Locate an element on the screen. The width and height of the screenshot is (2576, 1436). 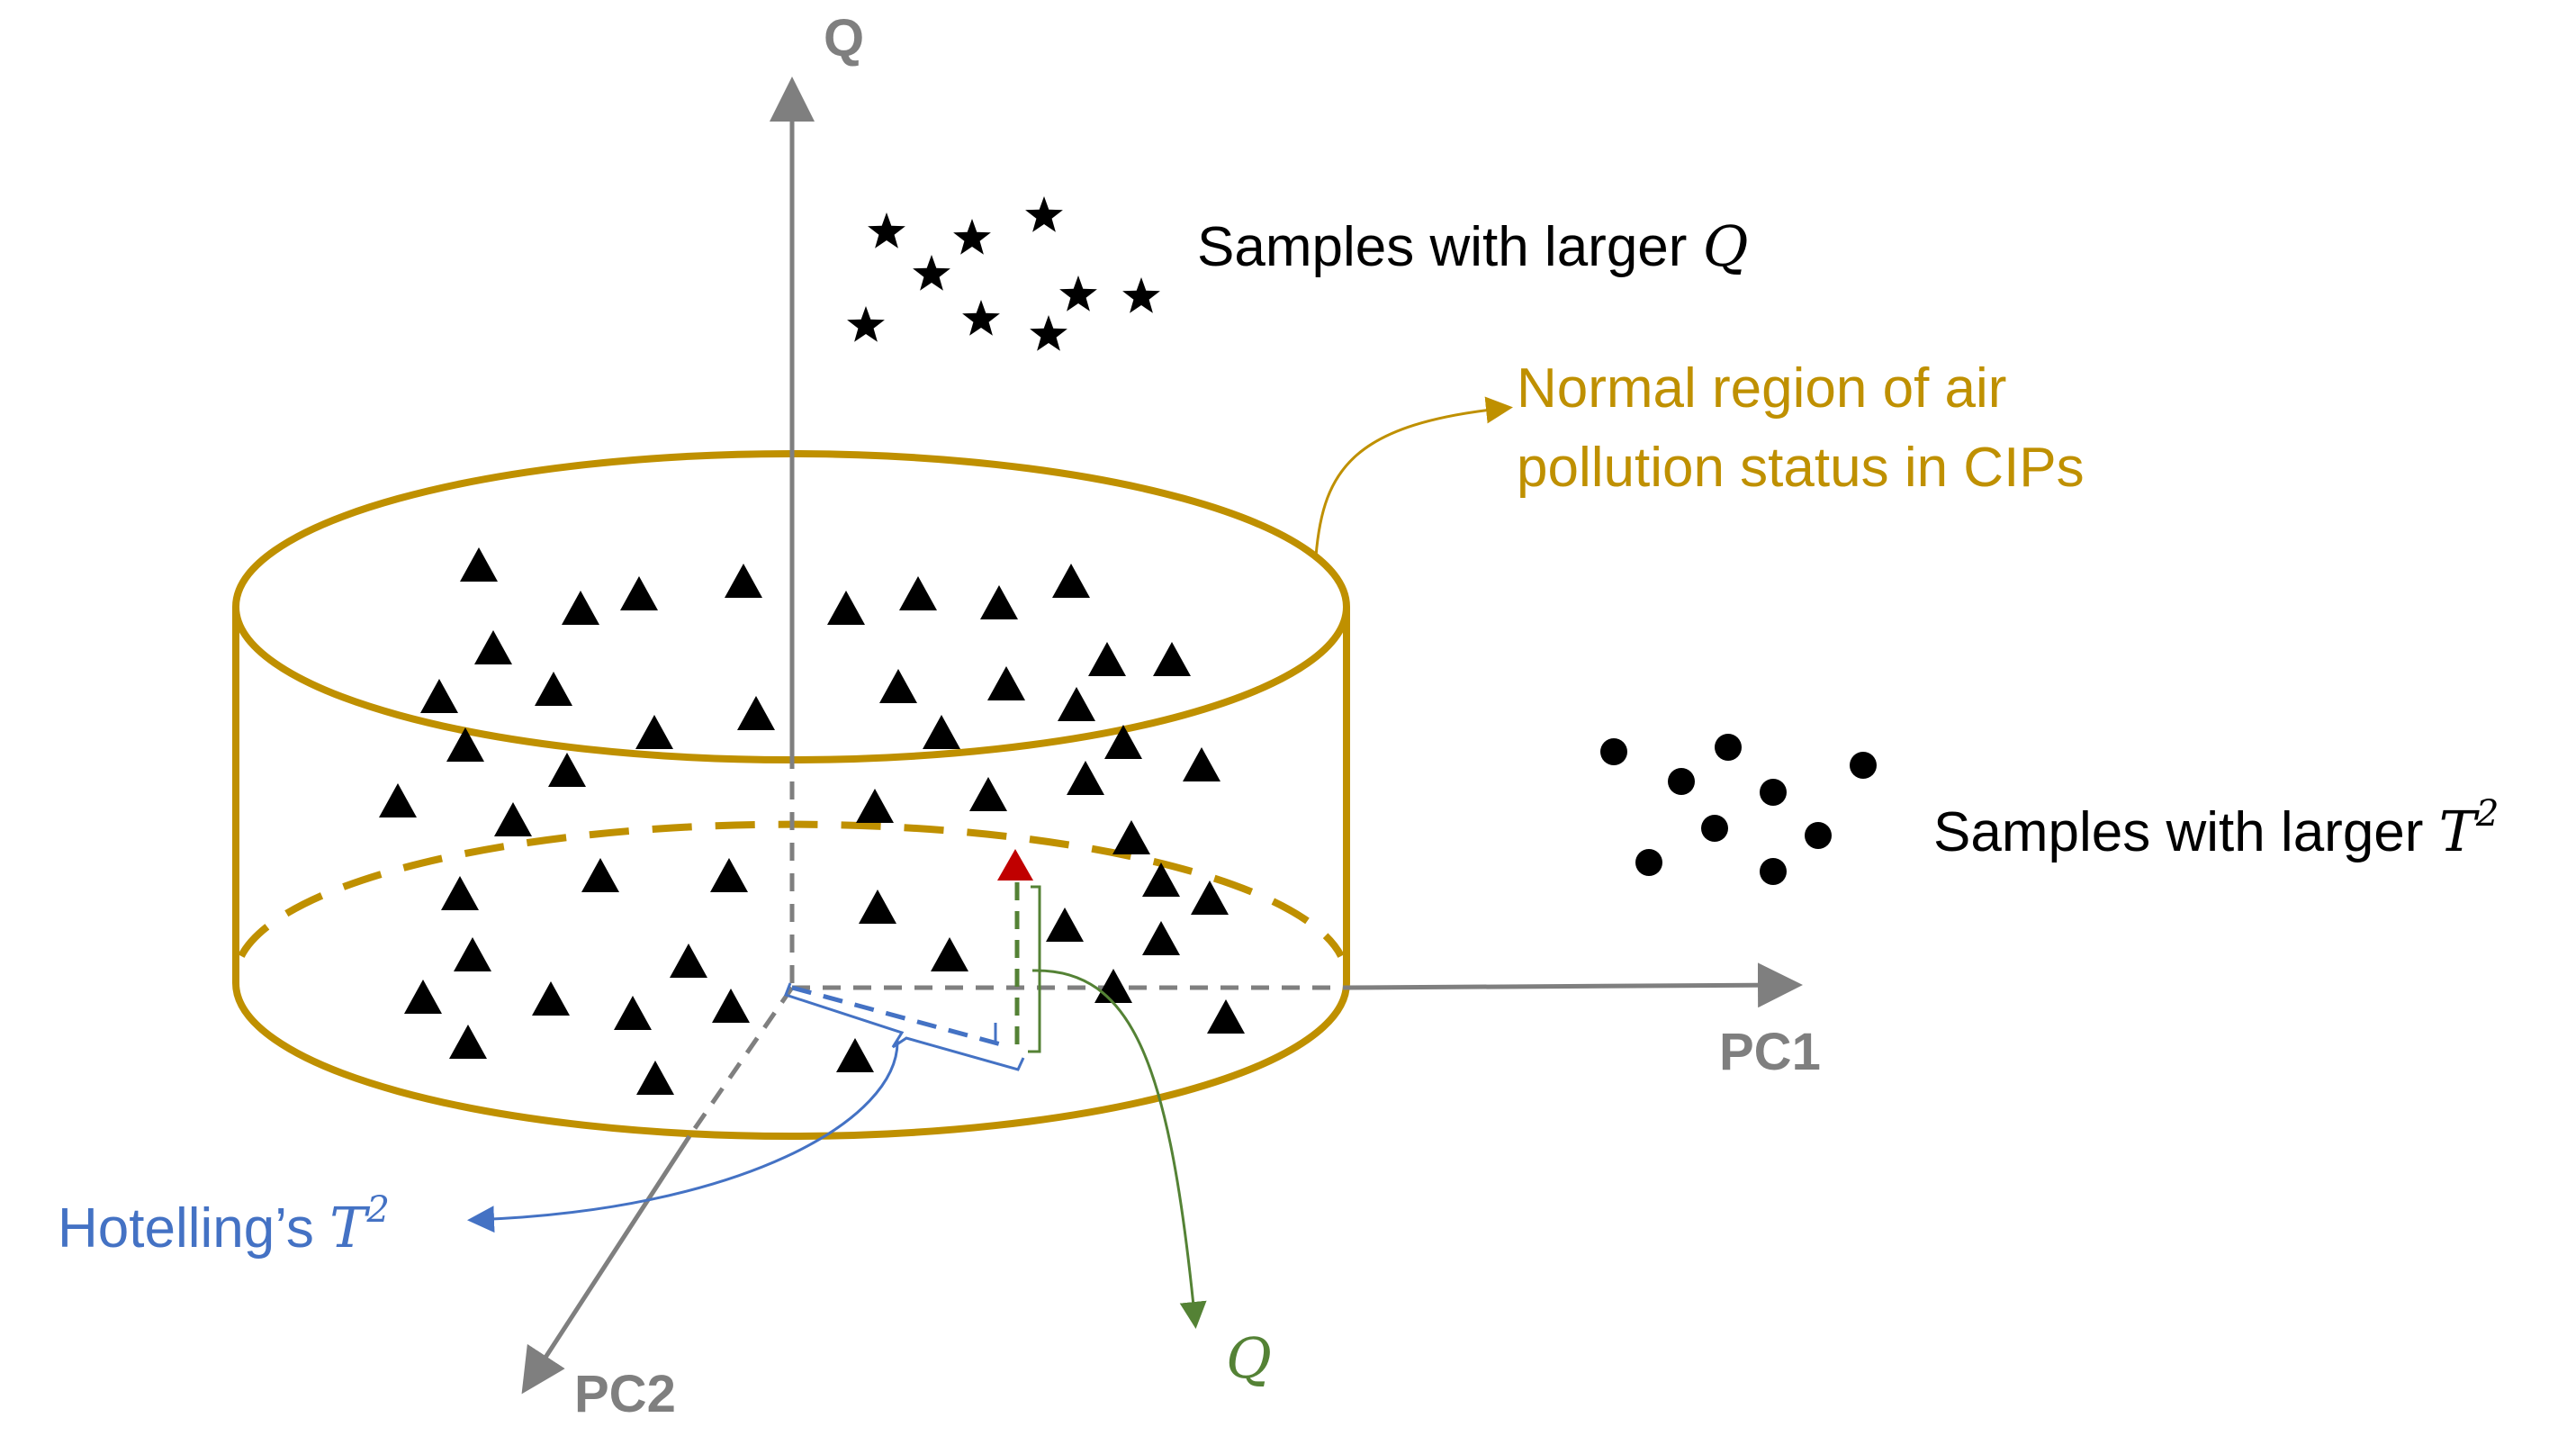
larger-q-annotation: Samples with larger Q is located at coordinates (1473, 246).